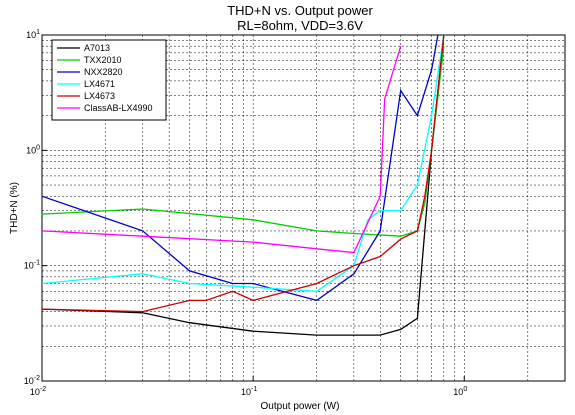 The width and height of the screenshot is (575, 415). What do you see at coordinates (118, 108) in the screenshot?
I see `legend-label: ClassAB-LX4990` at bounding box center [118, 108].